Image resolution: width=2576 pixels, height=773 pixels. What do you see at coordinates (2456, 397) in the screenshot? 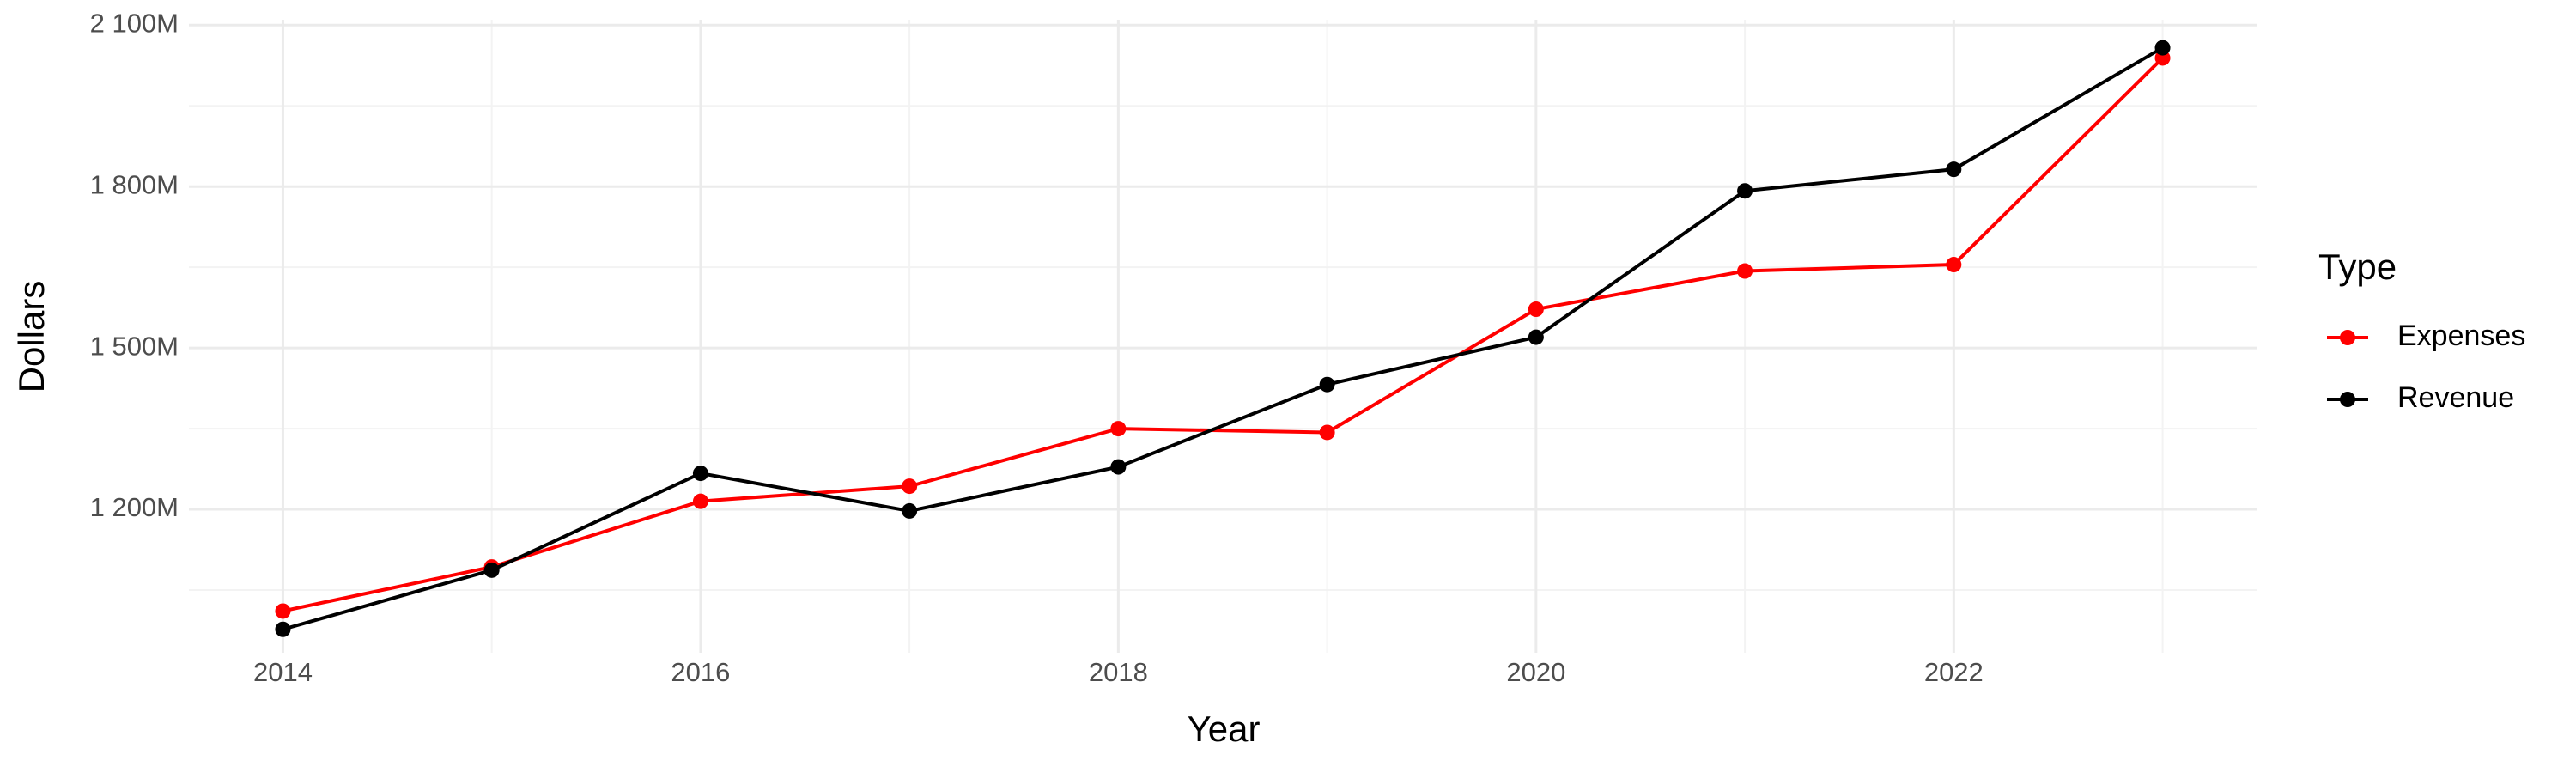
I see `legend-label: Revenue` at bounding box center [2456, 397].